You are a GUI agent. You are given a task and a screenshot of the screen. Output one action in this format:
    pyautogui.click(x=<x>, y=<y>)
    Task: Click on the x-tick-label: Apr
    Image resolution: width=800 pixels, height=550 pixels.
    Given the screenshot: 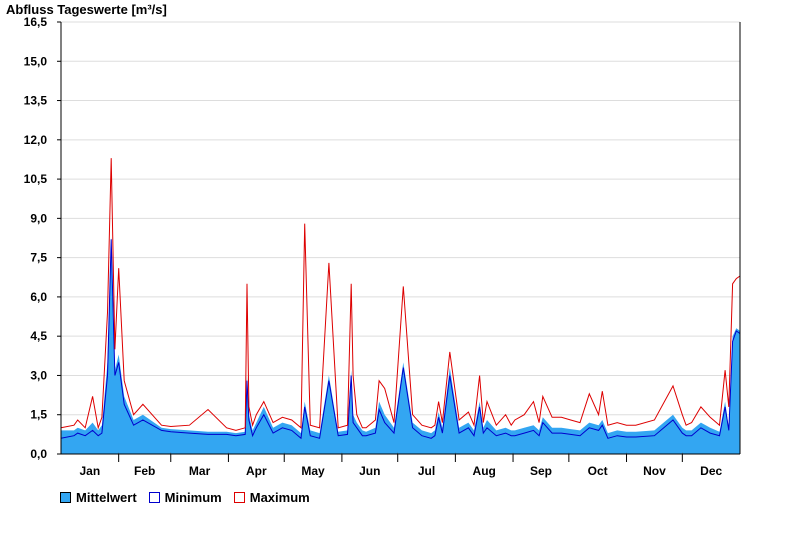 What is the action you would take?
    pyautogui.click(x=256, y=471)
    